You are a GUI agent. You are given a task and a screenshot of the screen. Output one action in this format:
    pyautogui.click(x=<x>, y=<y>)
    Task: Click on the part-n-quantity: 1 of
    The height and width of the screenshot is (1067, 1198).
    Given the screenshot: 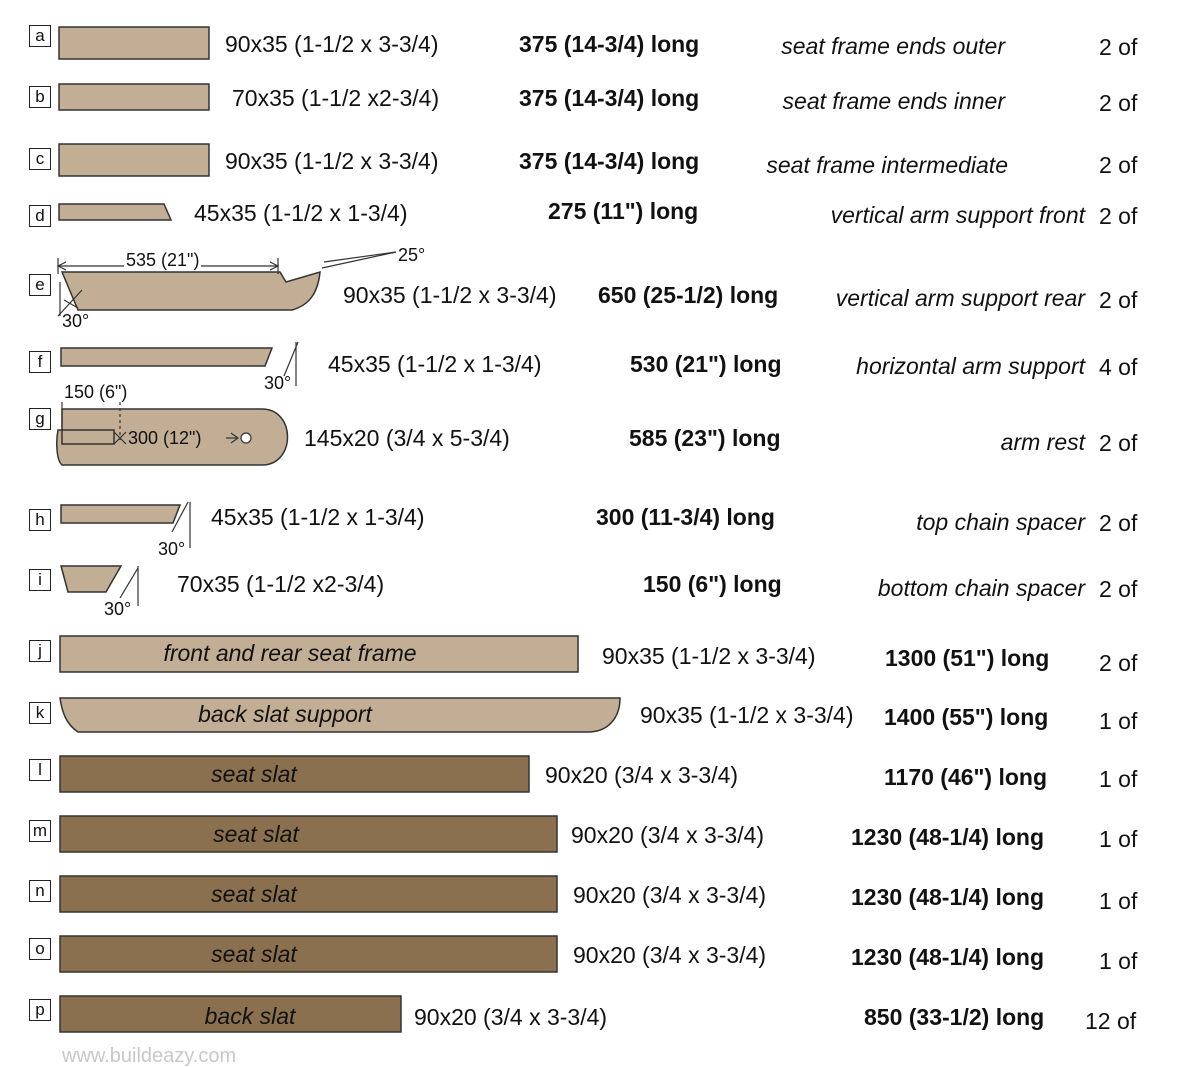 What is the action you would take?
    pyautogui.click(x=1118, y=901)
    